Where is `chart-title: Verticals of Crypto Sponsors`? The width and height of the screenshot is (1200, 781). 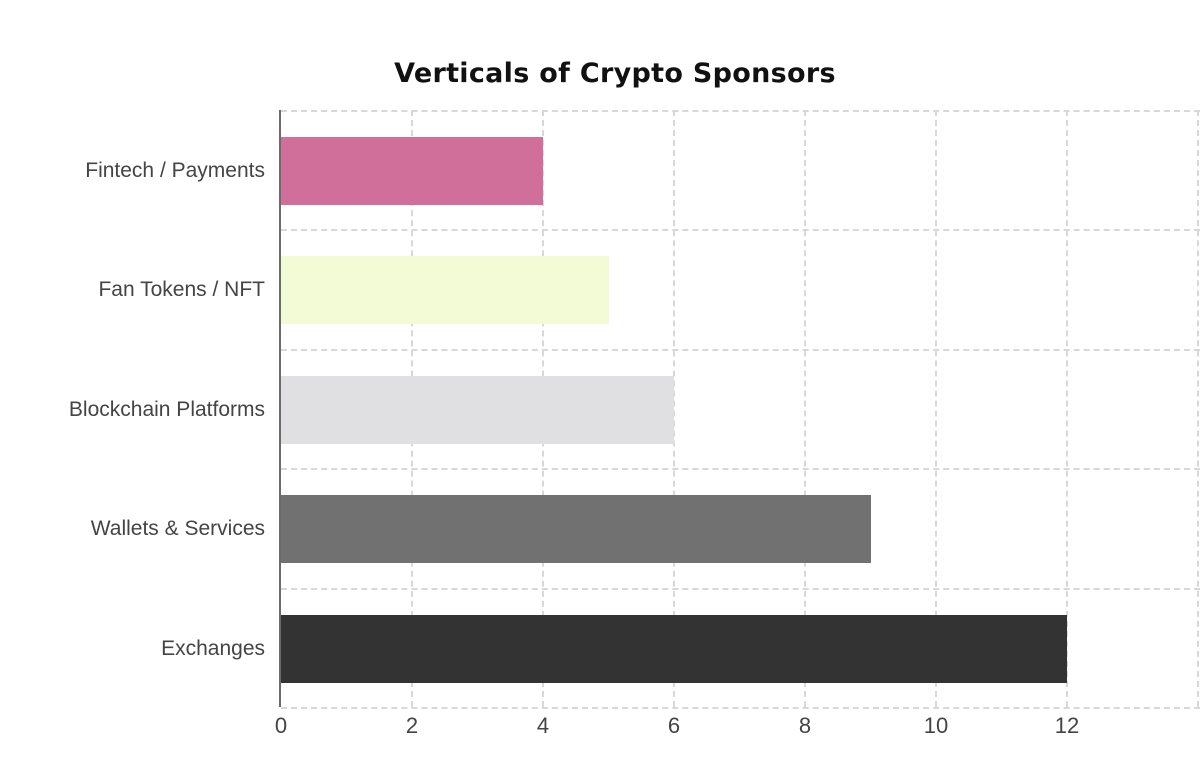 chart-title: Verticals of Crypto Sponsors is located at coordinates (615, 73).